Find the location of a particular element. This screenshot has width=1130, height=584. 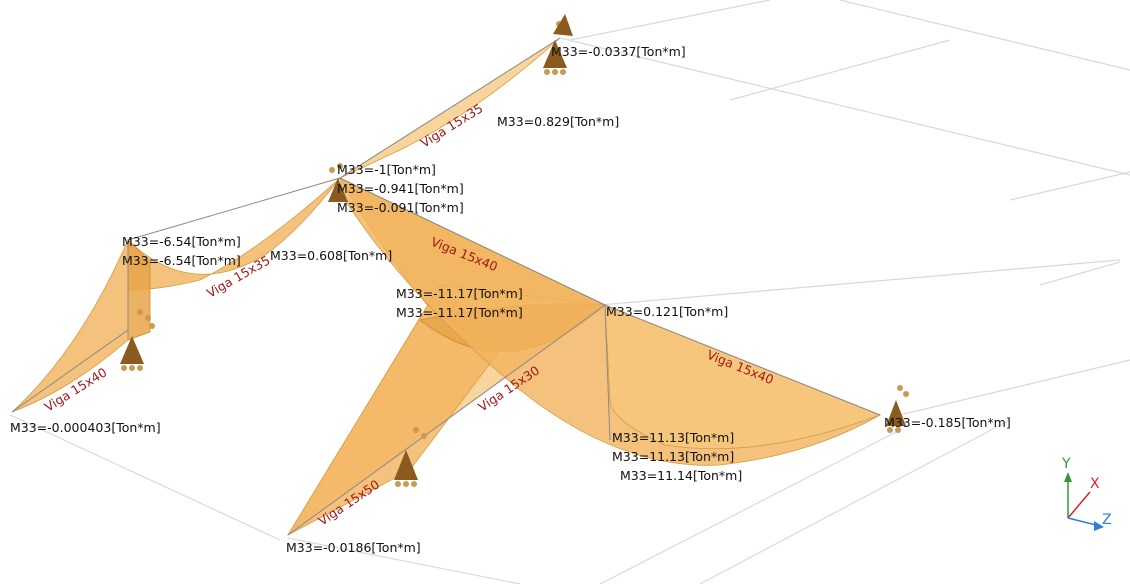

moment-area-right-span is located at coordinates (743, 377).